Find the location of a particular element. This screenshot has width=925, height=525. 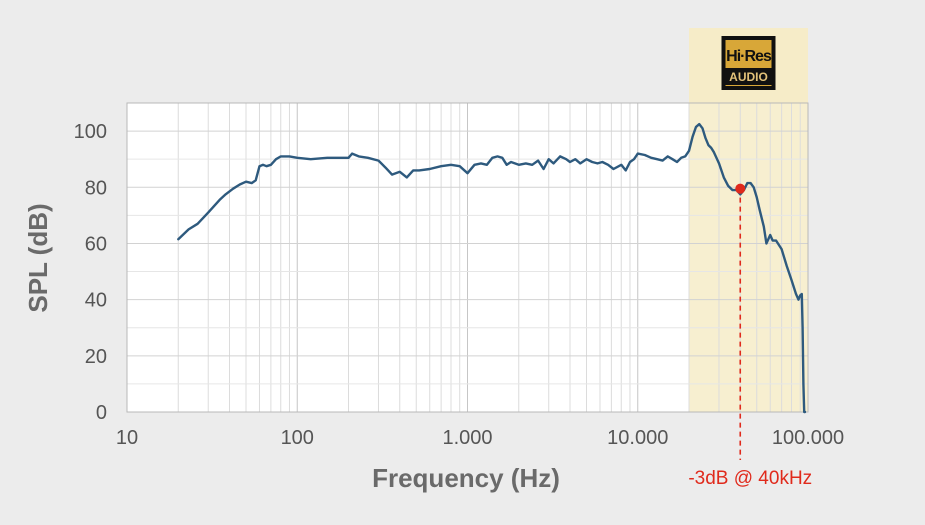

x-tick-label: 10 is located at coordinates (127, 438).